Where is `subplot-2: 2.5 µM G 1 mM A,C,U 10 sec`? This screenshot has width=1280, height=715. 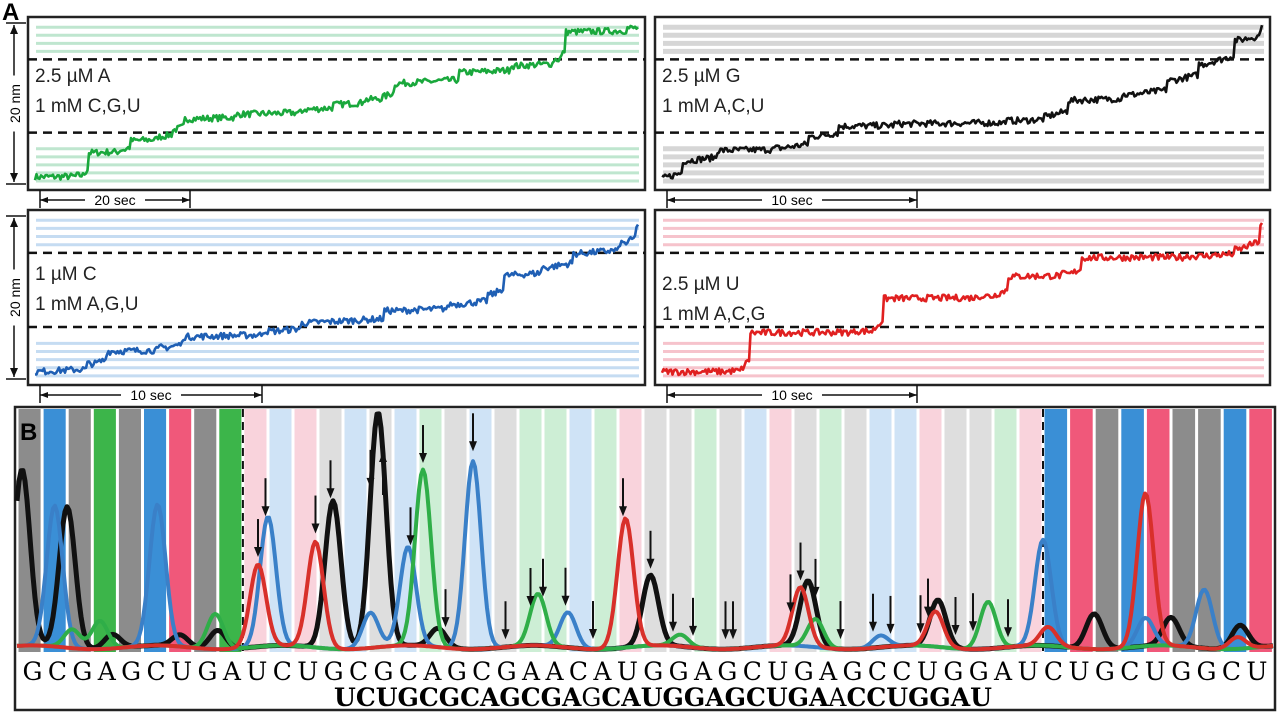 subplot-2: 2.5 µM G 1 mM A,C,U 10 sec is located at coordinates (962, 111).